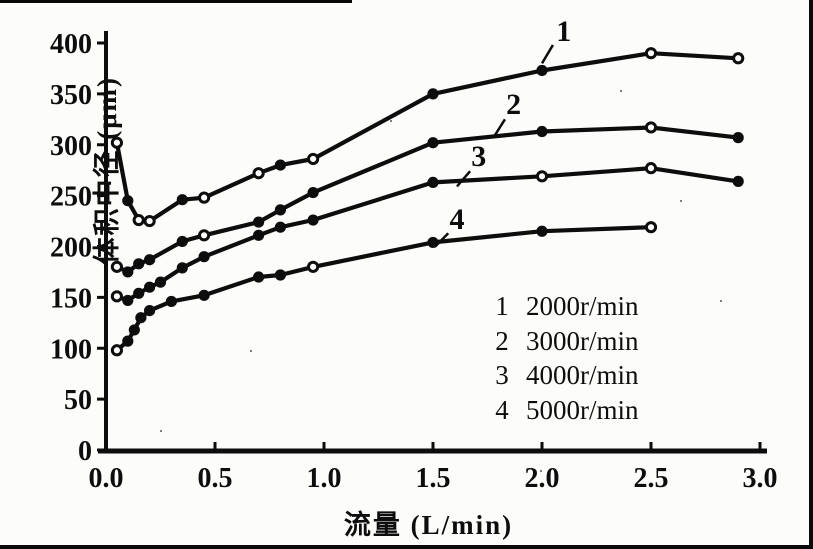 The image size is (813, 549). Describe the element at coordinates (71, 146) in the screenshot. I see `y-tick-label: 300` at that location.